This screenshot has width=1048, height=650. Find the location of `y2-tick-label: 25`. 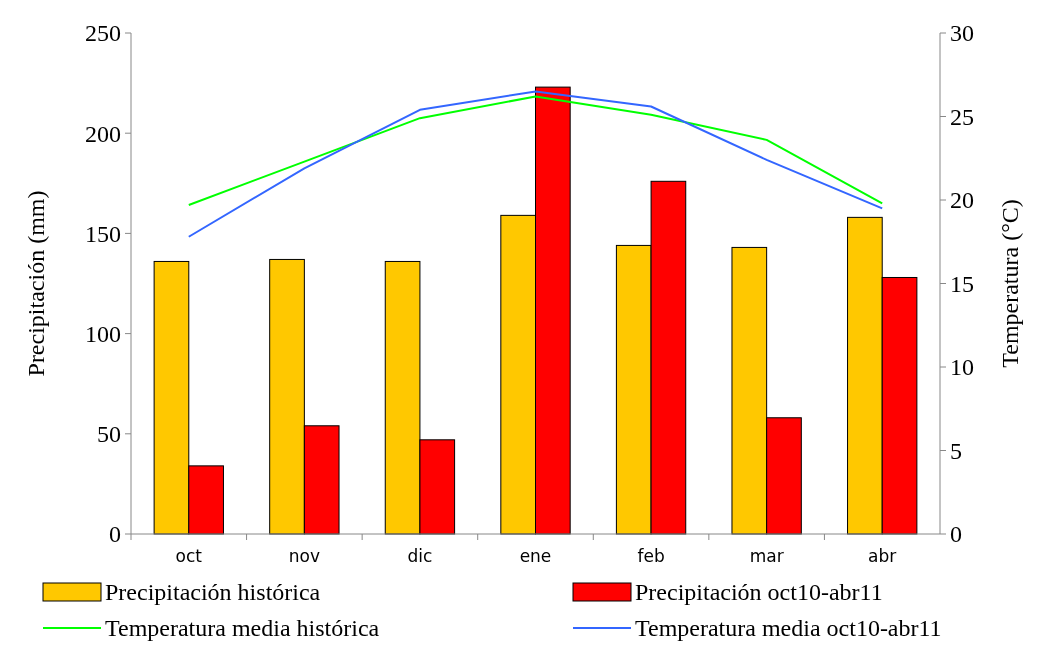

y2-tick-label: 25 is located at coordinates (962, 116).